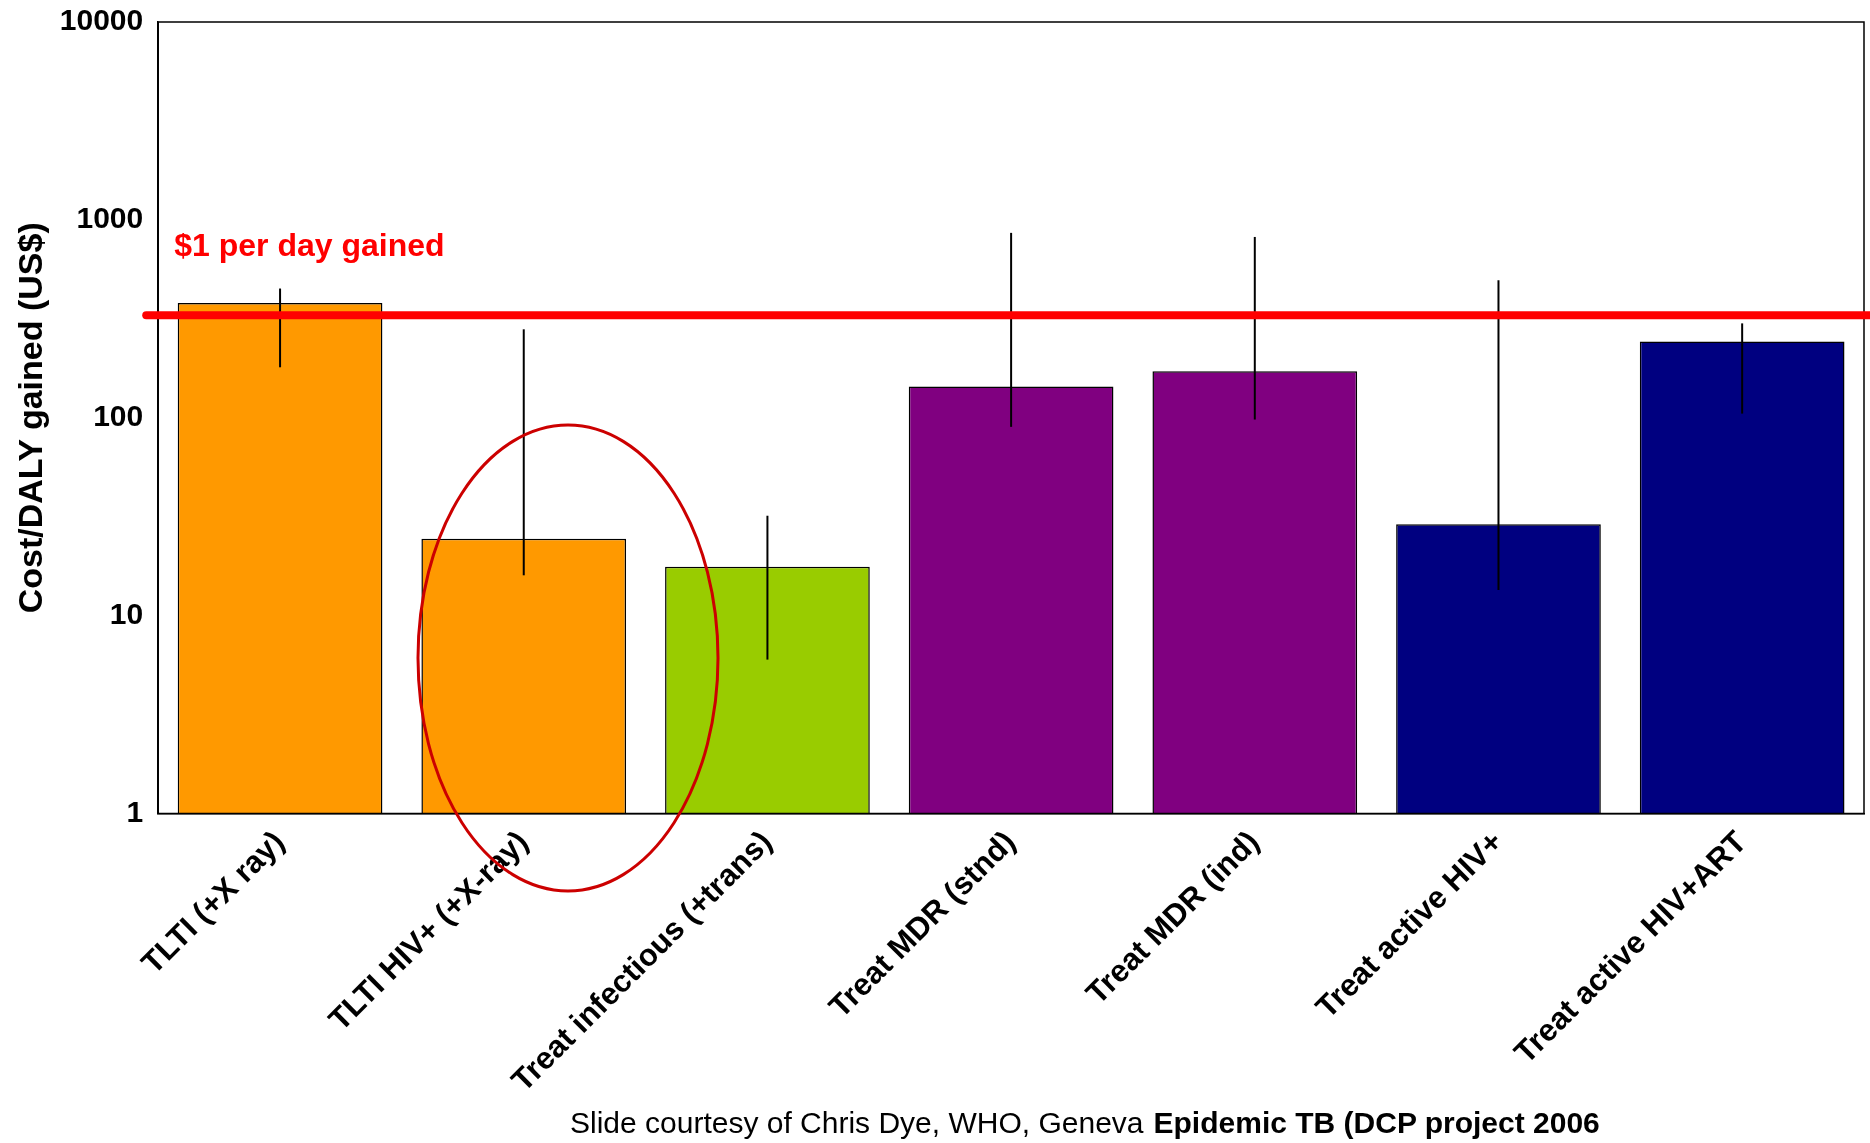 This screenshot has height=1143, width=1870. What do you see at coordinates (857, 1122) in the screenshot?
I see `text: Slide courtesy of Chris Dye, WHO, Geneva` at bounding box center [857, 1122].